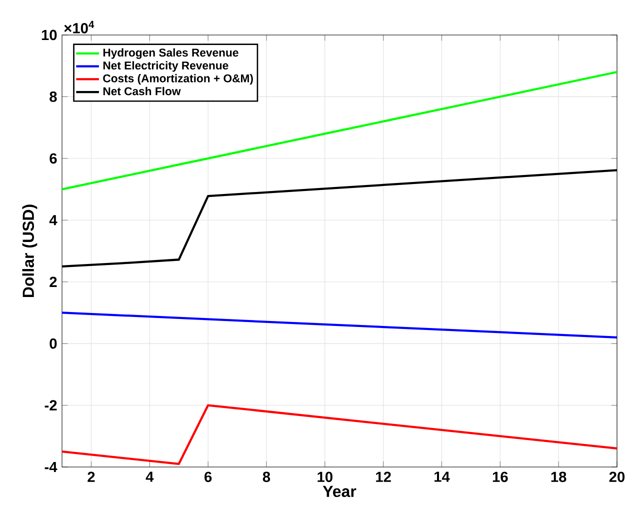 This screenshot has height=523, width=627. I want to click on legend-label: Net Electricity Revenue, so click(165, 66).